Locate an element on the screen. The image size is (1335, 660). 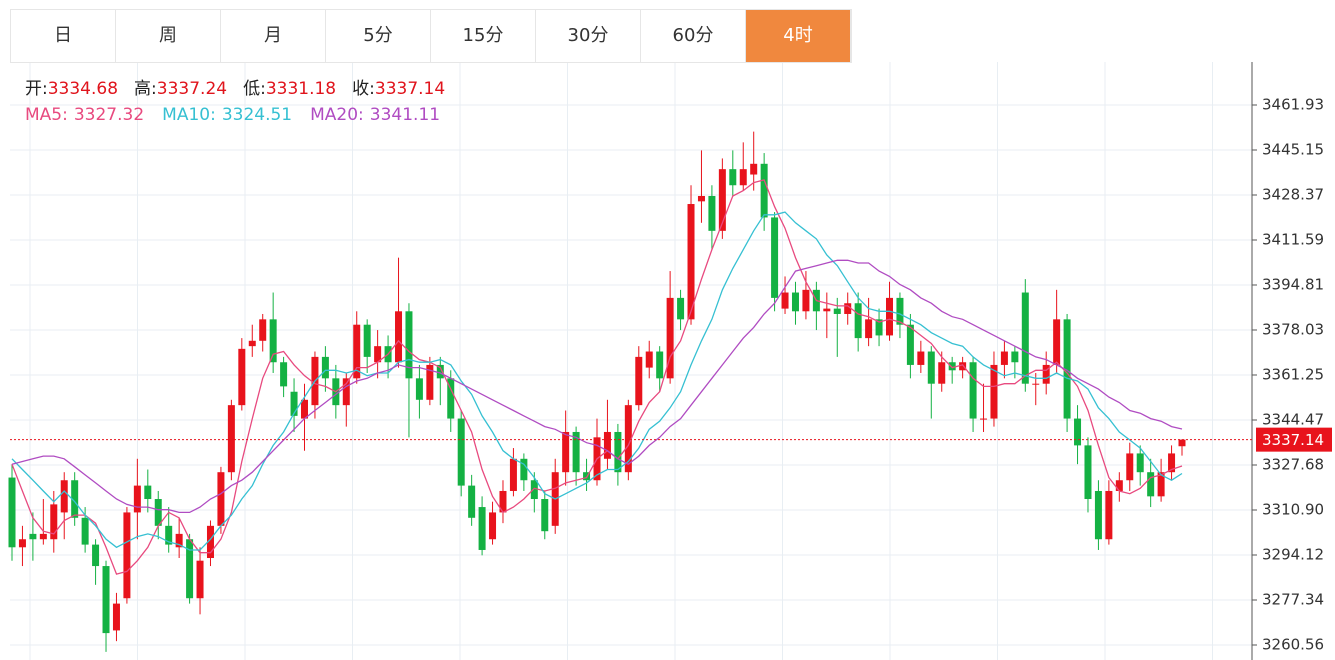
period-tab: 15分 is located at coordinates (483, 36).